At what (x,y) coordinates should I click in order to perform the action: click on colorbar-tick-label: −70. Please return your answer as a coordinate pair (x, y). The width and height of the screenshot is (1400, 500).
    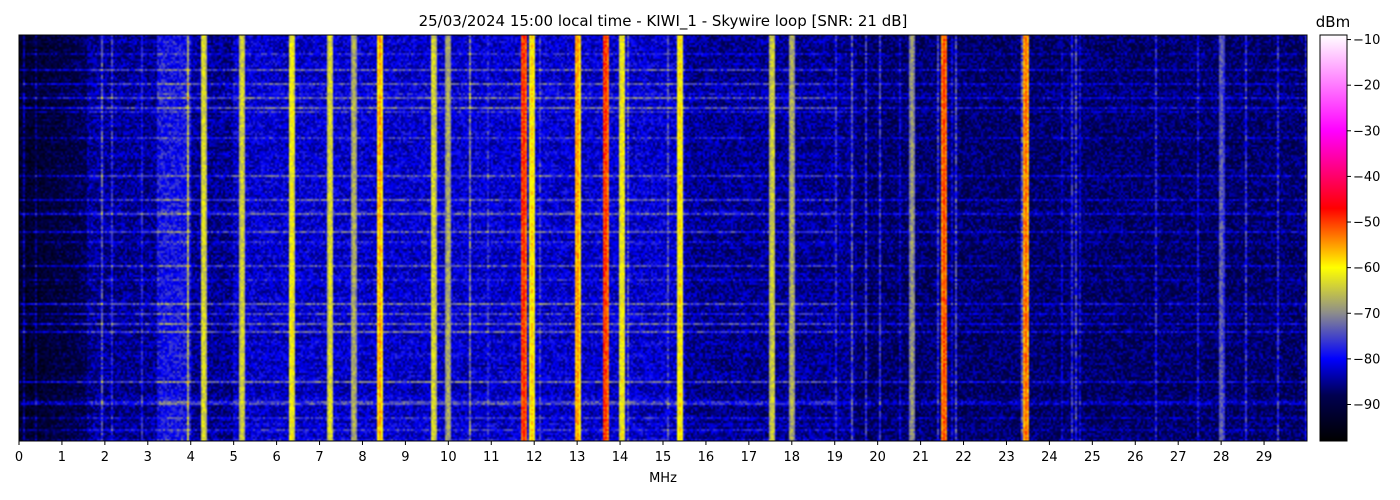
    Looking at the image, I should click on (1366, 314).